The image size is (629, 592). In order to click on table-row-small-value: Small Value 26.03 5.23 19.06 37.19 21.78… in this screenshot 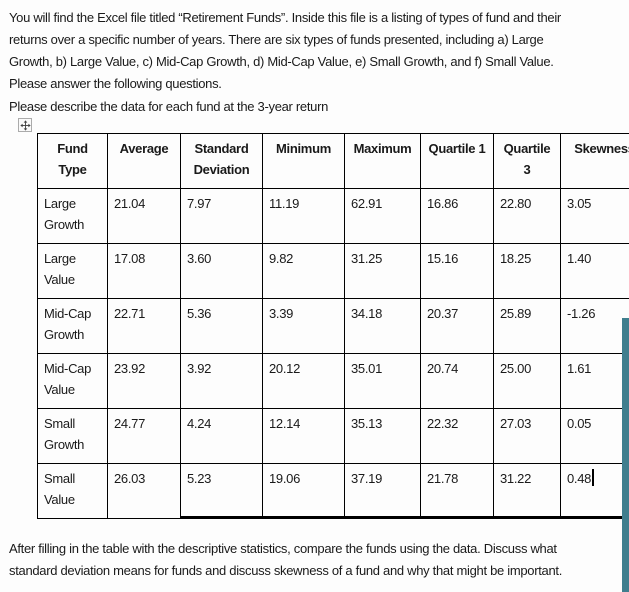, I will do `click(333, 491)`.